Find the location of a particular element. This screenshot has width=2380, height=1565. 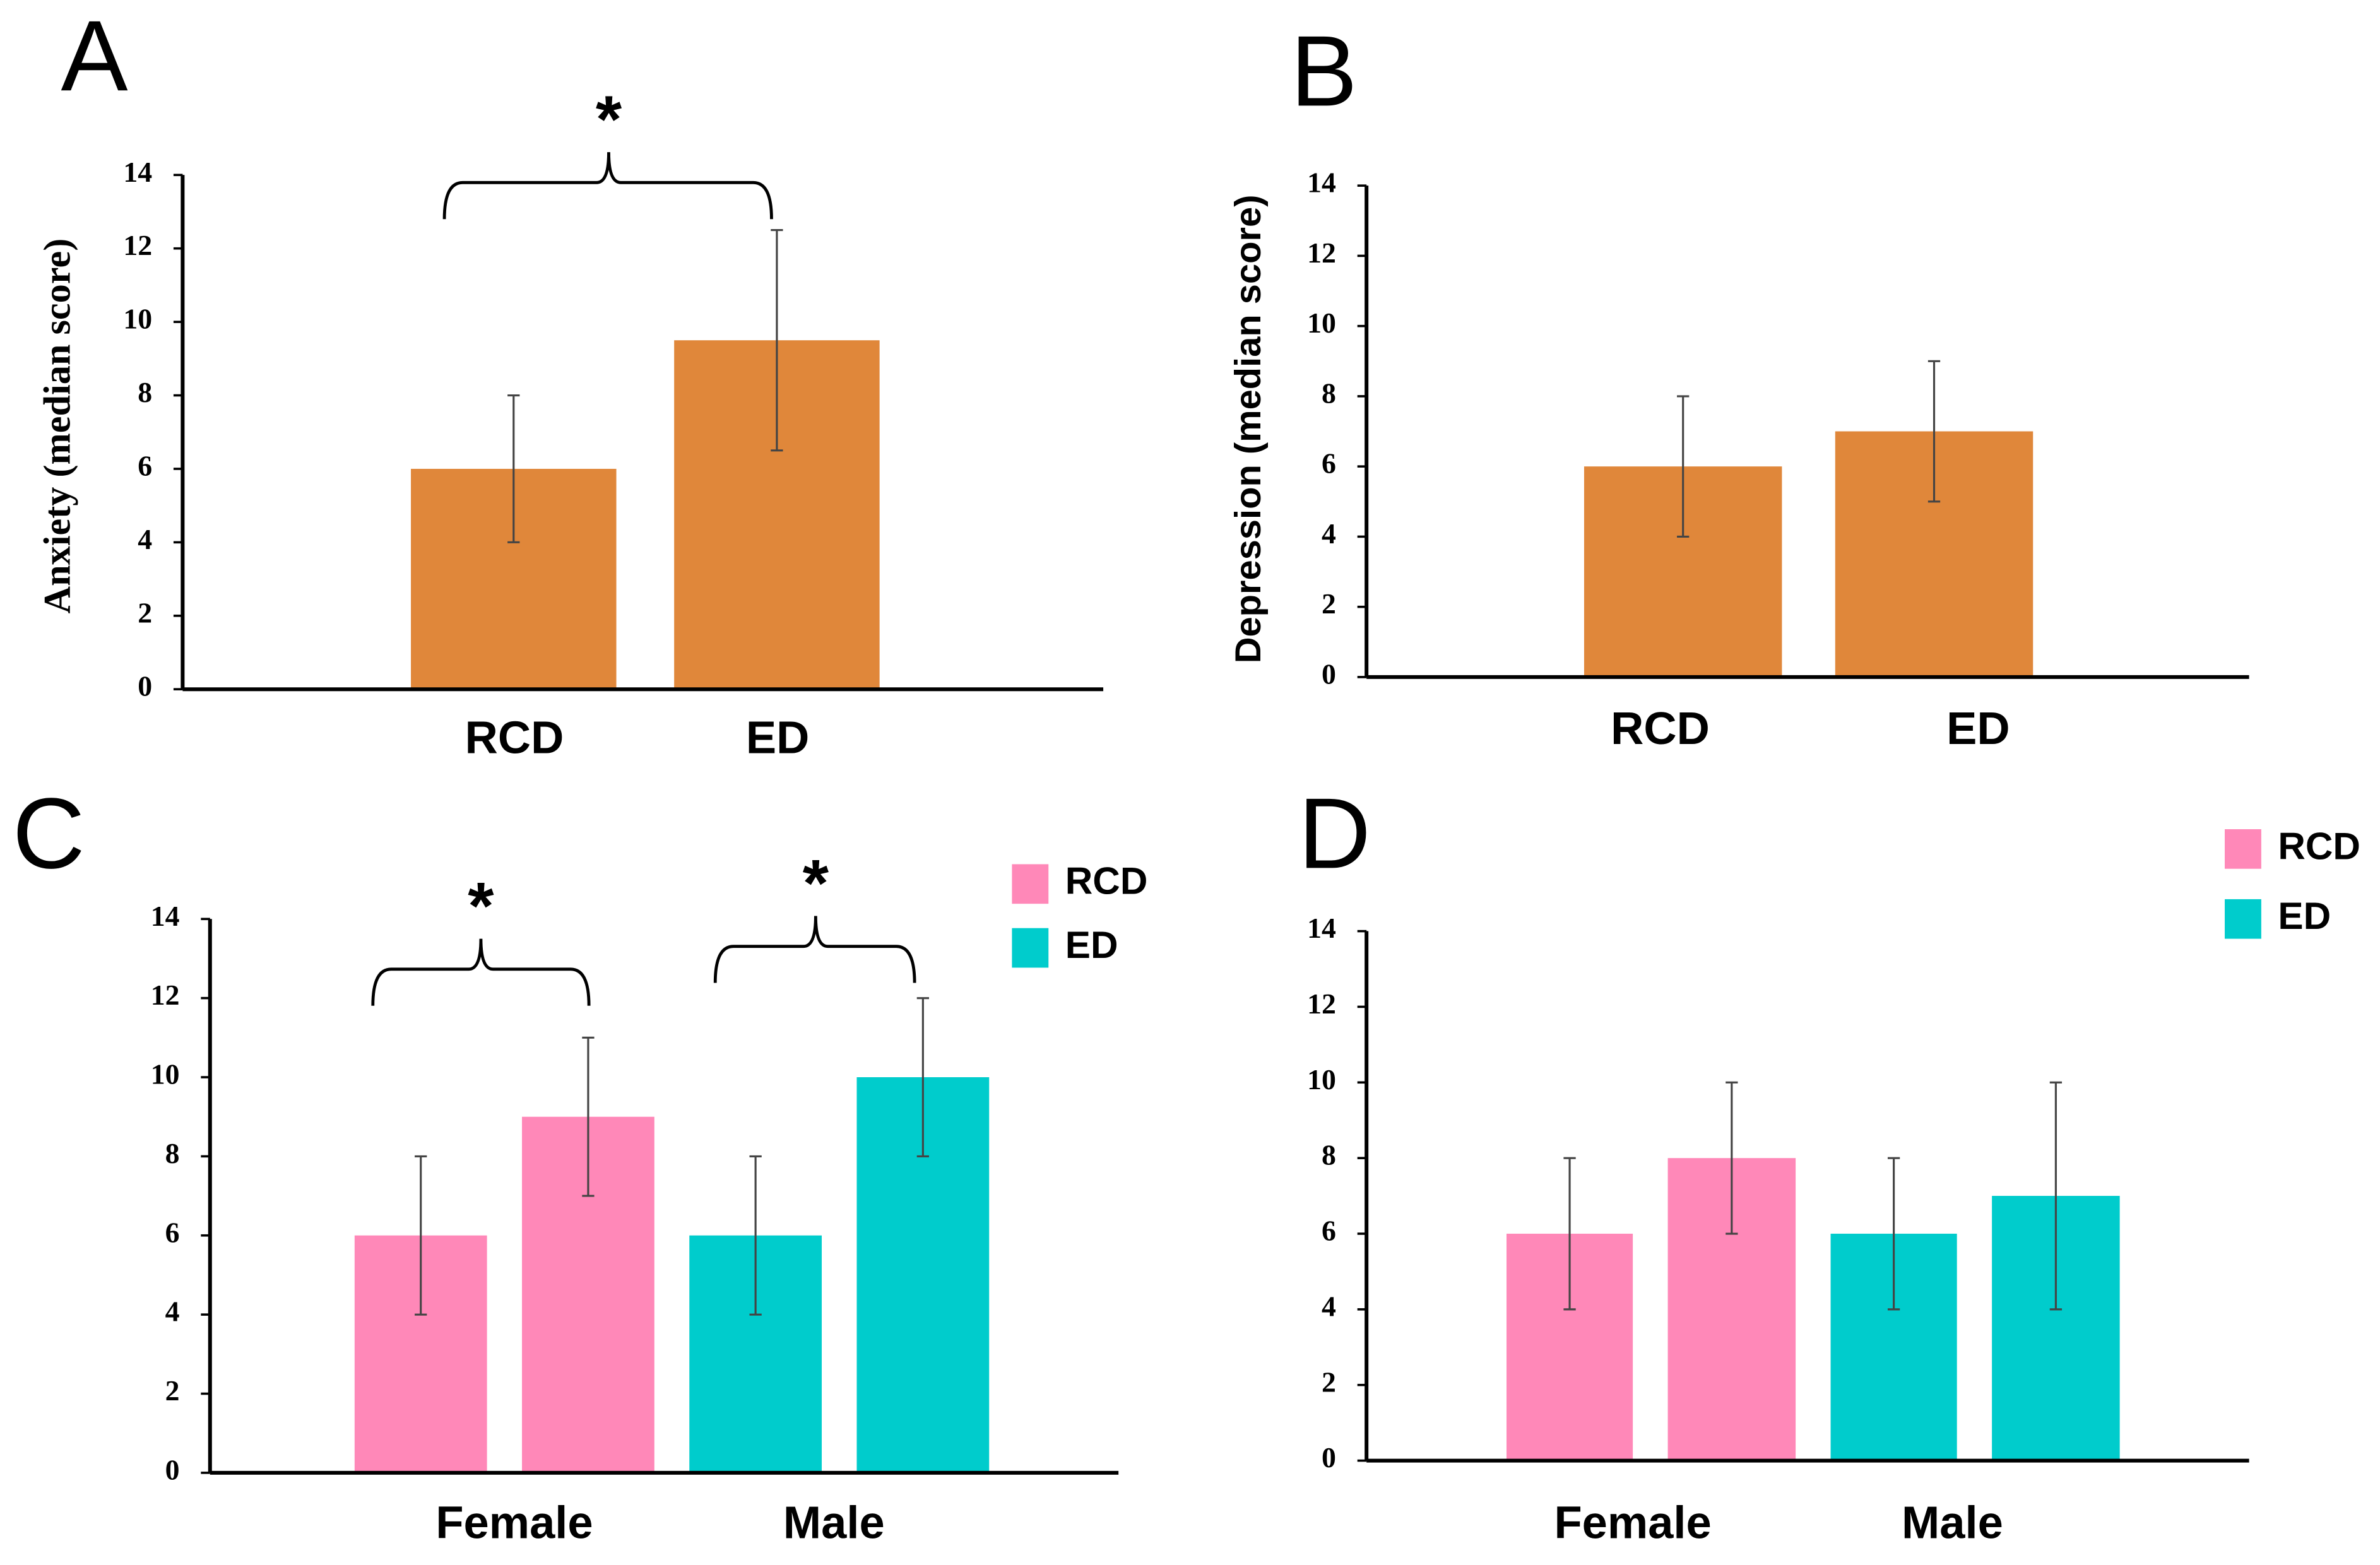

y-axis-label: Depression (median score) is located at coordinates (1248, 429).